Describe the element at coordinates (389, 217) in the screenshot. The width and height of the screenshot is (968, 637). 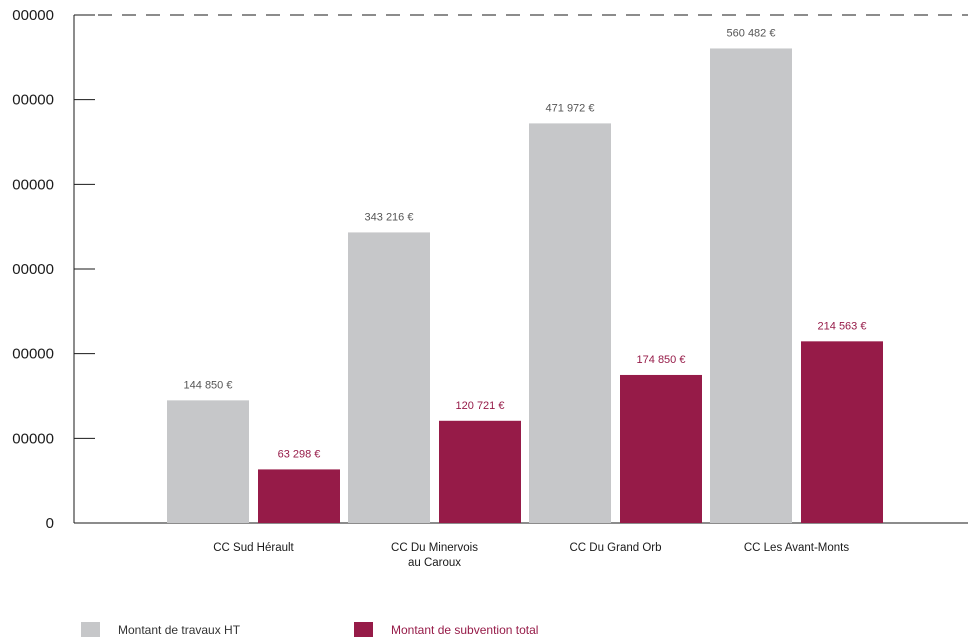
I see `bar-data-label: 343 216 €` at that location.